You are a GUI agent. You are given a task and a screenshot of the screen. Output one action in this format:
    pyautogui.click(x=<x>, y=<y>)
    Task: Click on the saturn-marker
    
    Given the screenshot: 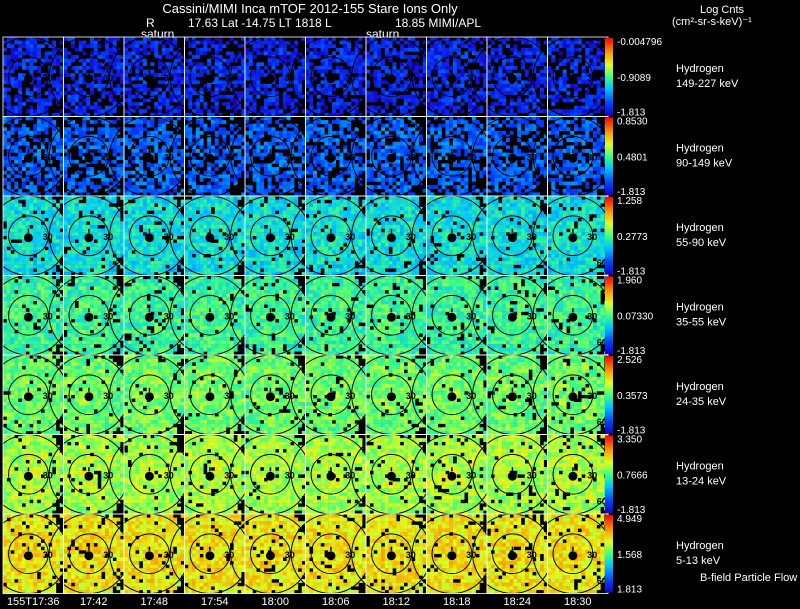 What is the action you would take?
    pyautogui.click(x=270, y=78)
    